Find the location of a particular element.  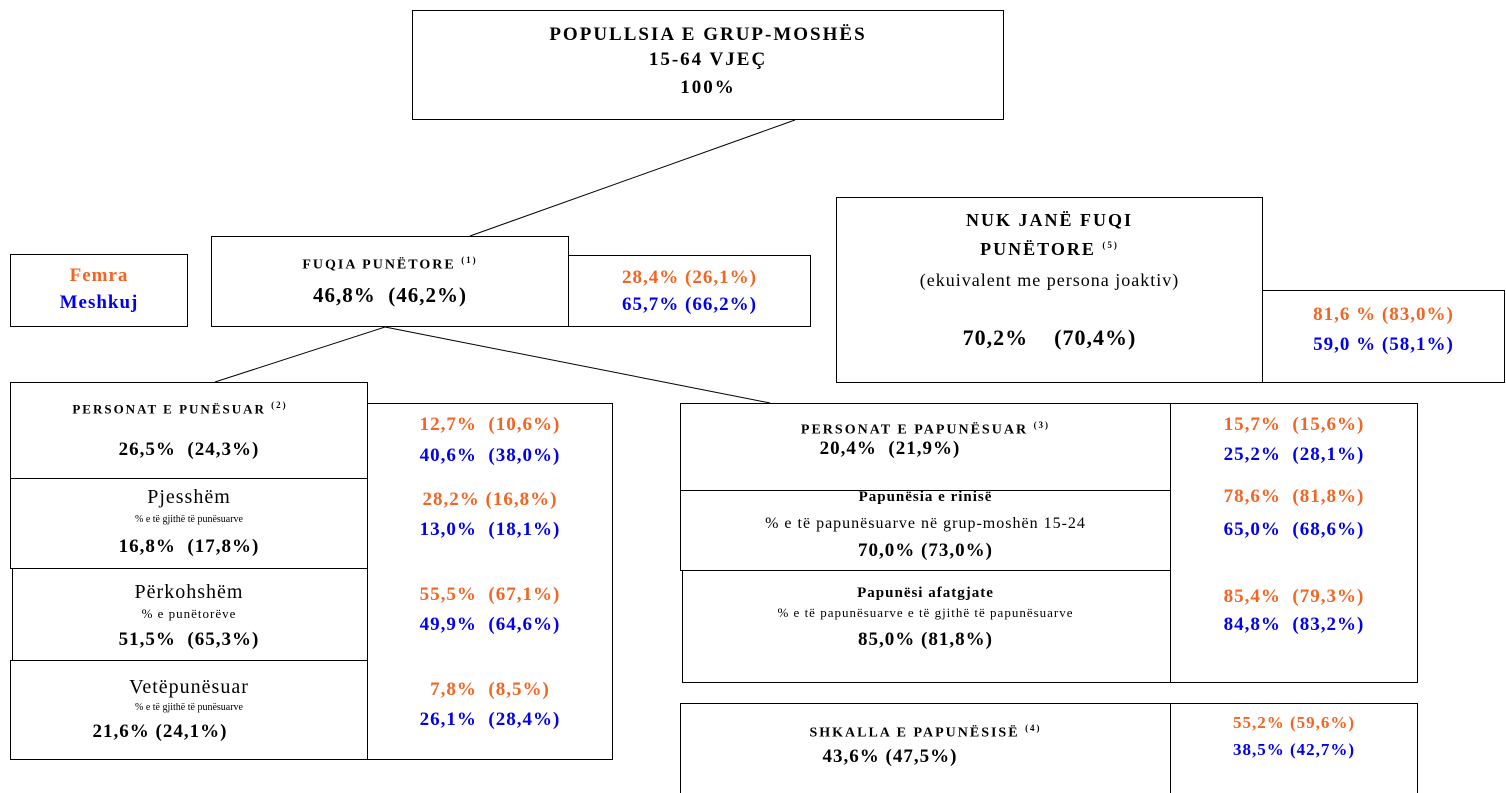

male-value: 38,5% (42,7%) is located at coordinates (1294, 749).